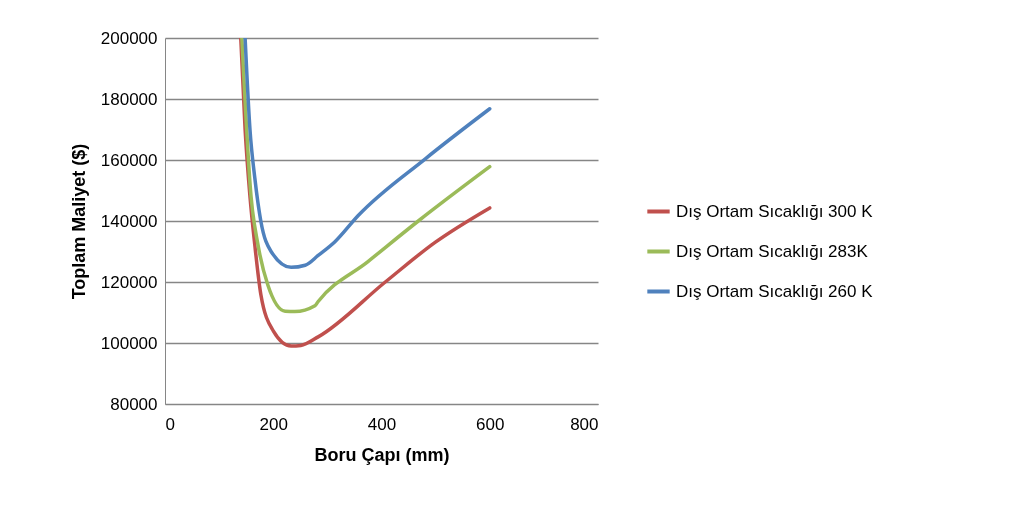 The width and height of the screenshot is (1025, 521). Describe the element at coordinates (129, 160) in the screenshot. I see `y-tick-label: 160000` at that location.